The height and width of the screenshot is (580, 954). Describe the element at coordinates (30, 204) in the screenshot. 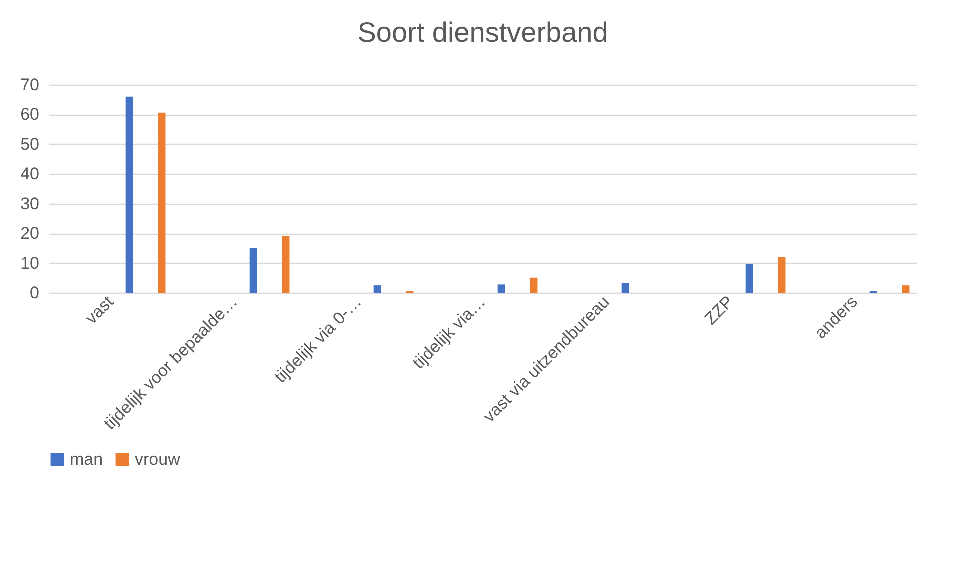

I see `y-tick-label: 30` at that location.